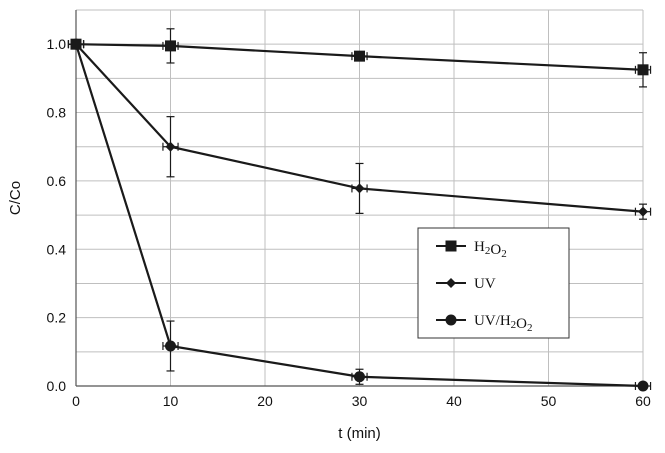 This screenshot has width=665, height=453. What do you see at coordinates (57, 386) in the screenshot?
I see `y-tick-0.0: 0.0` at bounding box center [57, 386].